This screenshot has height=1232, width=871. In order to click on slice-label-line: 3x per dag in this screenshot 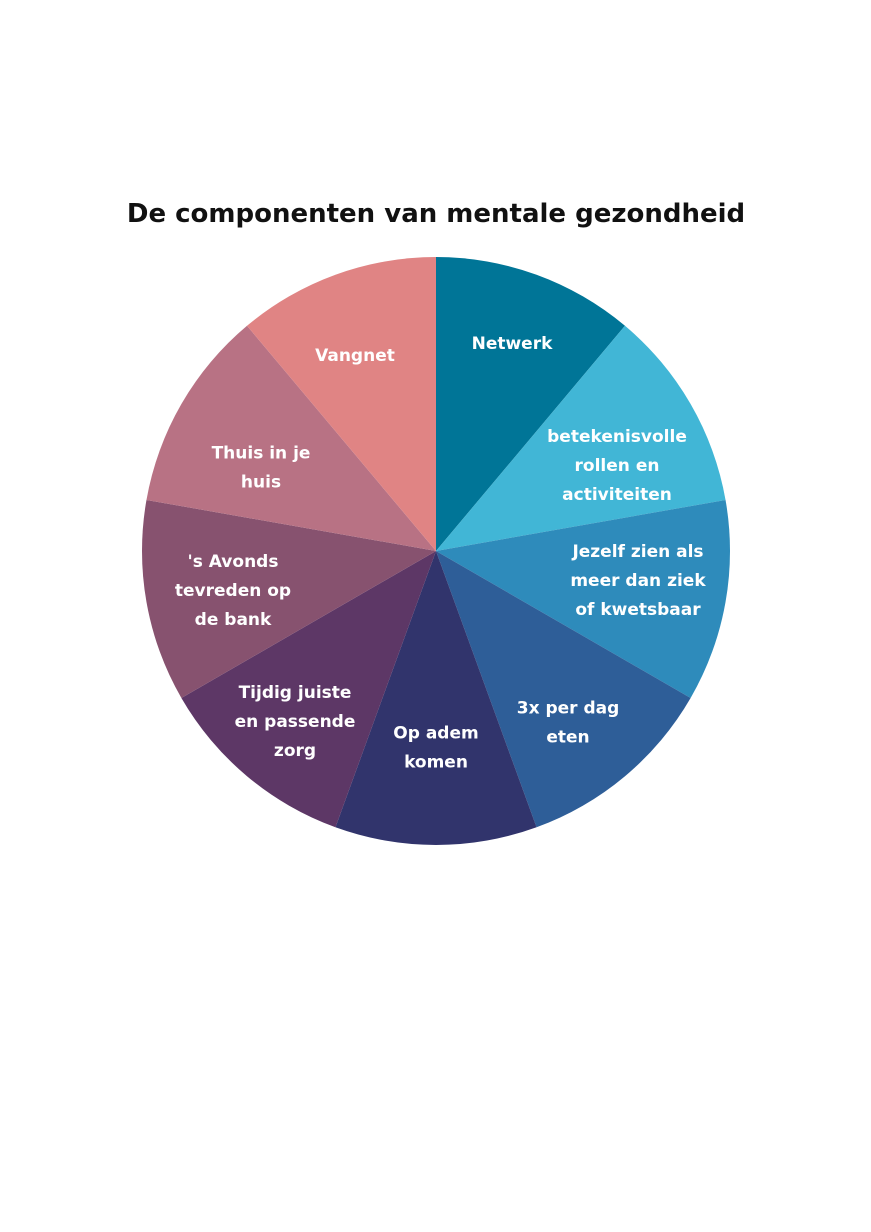, I will do `click(568, 709)`.